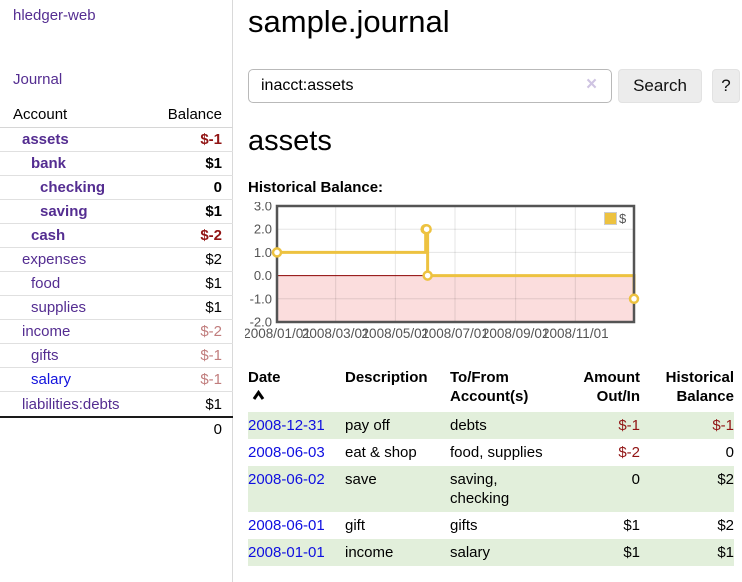  I want to click on account-link-checking: checking, so click(73, 187).